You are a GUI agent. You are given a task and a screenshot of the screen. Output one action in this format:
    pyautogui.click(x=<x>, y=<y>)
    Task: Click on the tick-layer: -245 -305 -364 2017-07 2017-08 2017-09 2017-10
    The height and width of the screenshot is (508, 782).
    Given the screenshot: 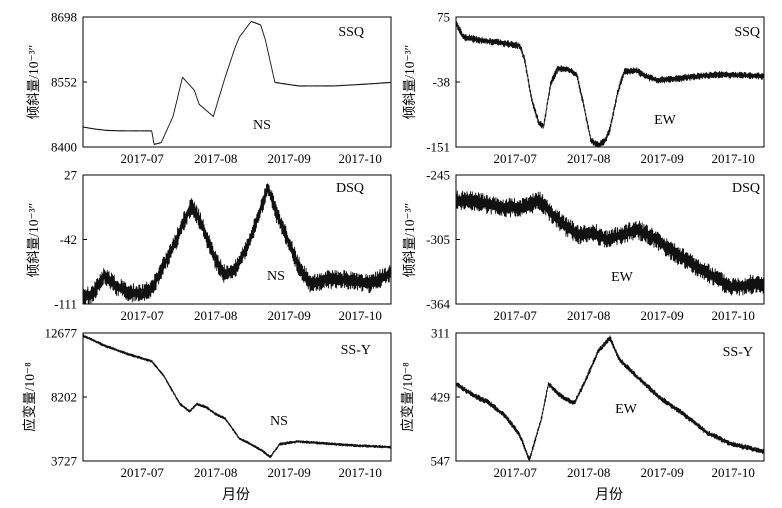 What is the action you would take?
    pyautogui.click(x=590, y=246)
    